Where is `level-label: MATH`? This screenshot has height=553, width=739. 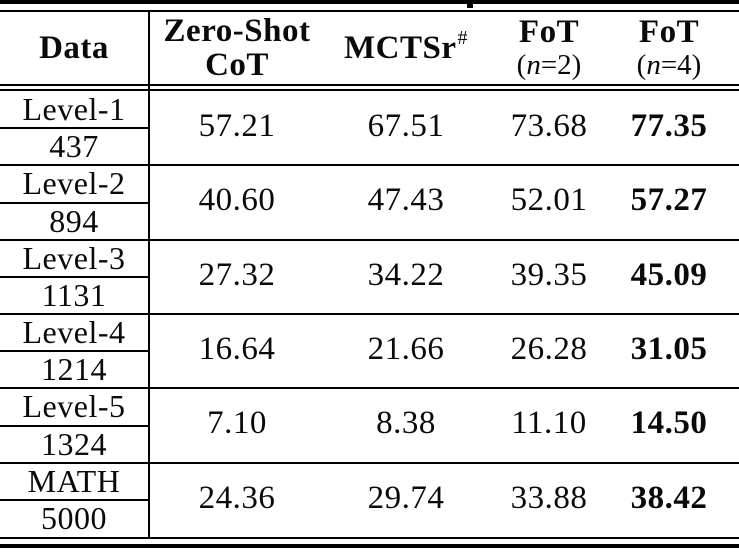
level-label: MATH is located at coordinates (74, 481).